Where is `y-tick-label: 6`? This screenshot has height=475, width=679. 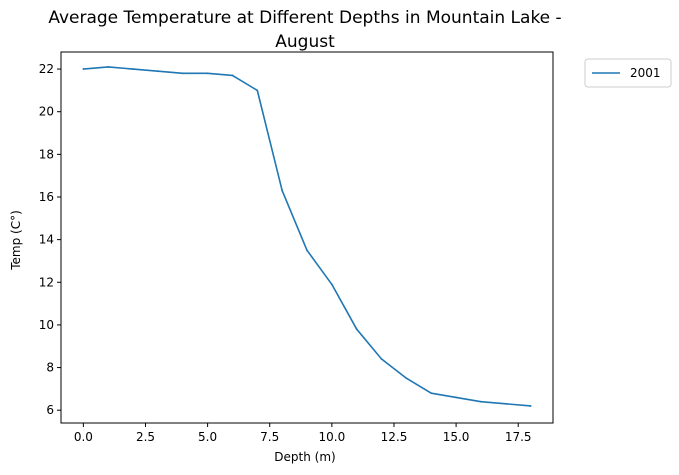 y-tick-label: 6 is located at coordinates (50, 410).